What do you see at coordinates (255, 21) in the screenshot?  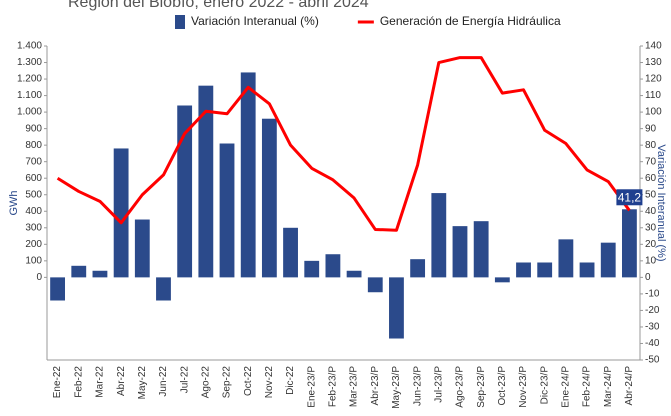 I see `legend-label: Variación Interanual (%)` at bounding box center [255, 21].